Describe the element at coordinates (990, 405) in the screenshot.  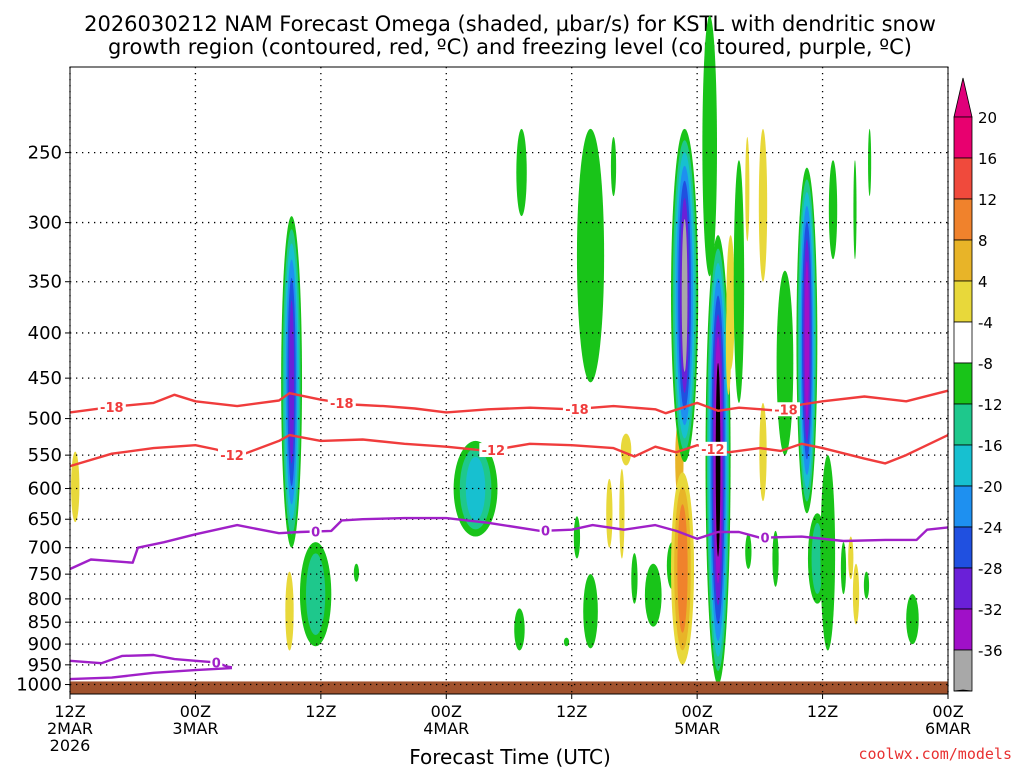
I see `colorbar-label-7: -12` at that location.